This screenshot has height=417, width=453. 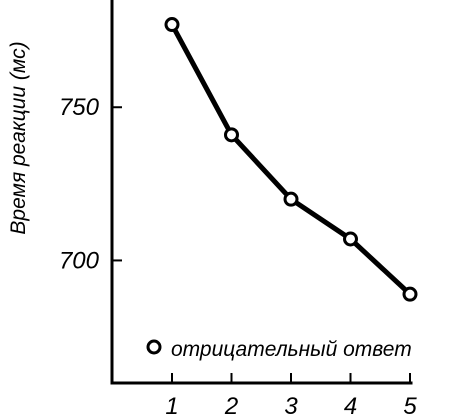 I want to click on y-axis-label: Время реакции (мс), so click(x=18, y=137).